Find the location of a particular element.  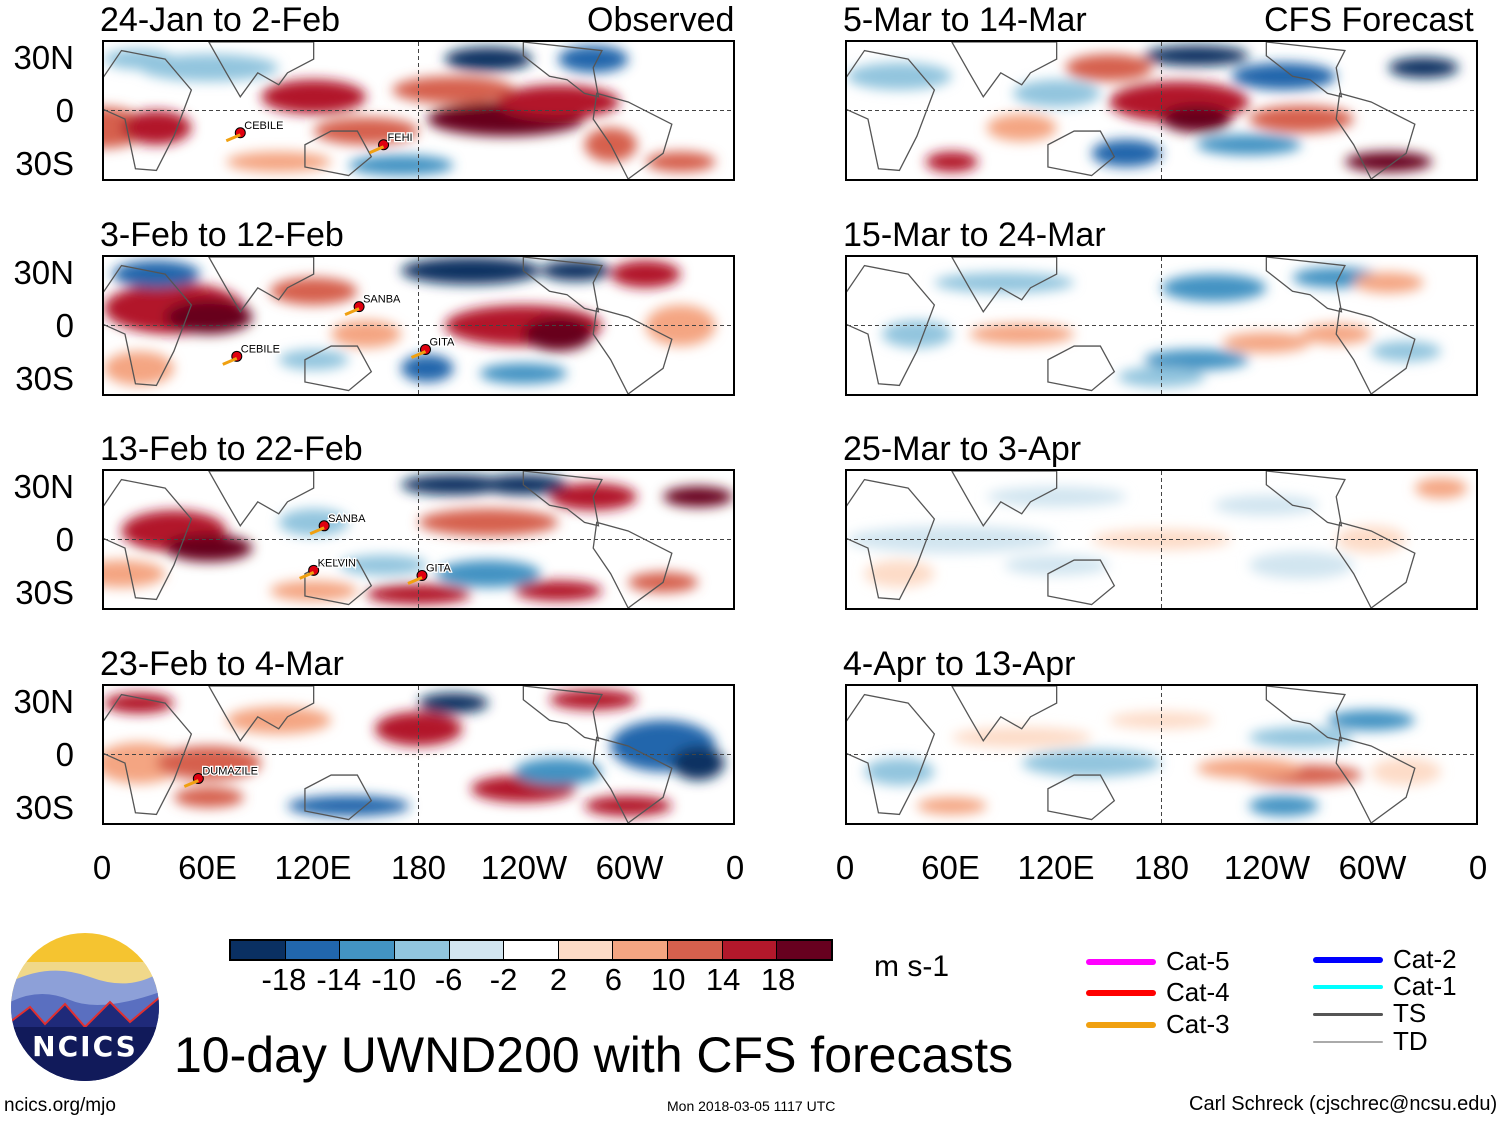

panel-title: 5-Mar to 14-Mar is located at coordinates (965, 20).